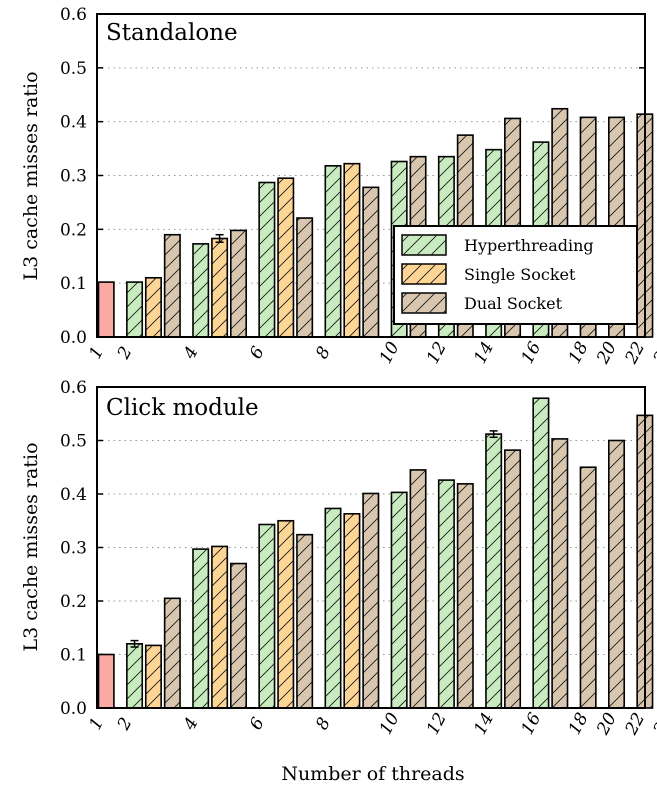 This screenshot has width=657, height=790. Describe the element at coordinates (513, 303) in the screenshot. I see `legend-label: Dual Socket` at that location.